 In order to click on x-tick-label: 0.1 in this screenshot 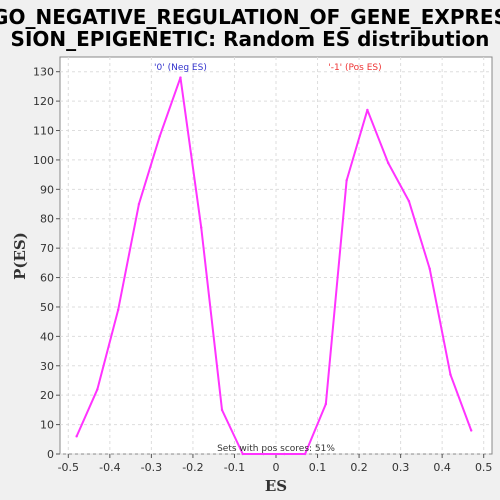, I will do `click(318, 467)`.